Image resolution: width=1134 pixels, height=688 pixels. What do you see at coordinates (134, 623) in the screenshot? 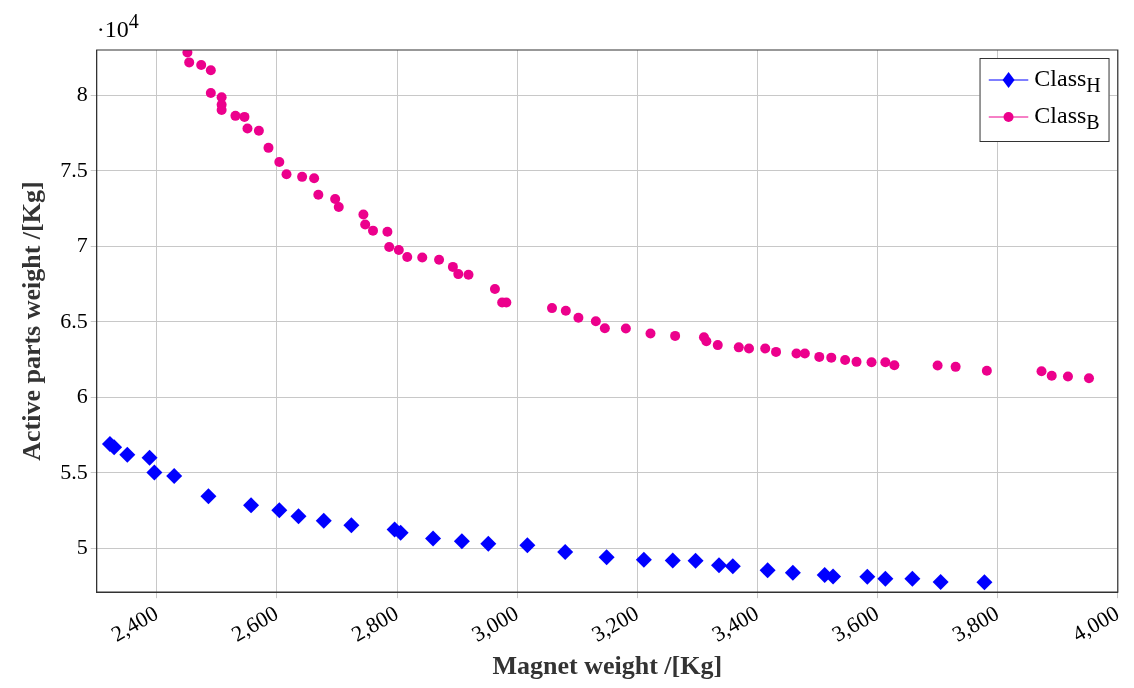
I see `x-tick-label: 2,400` at bounding box center [134, 623].